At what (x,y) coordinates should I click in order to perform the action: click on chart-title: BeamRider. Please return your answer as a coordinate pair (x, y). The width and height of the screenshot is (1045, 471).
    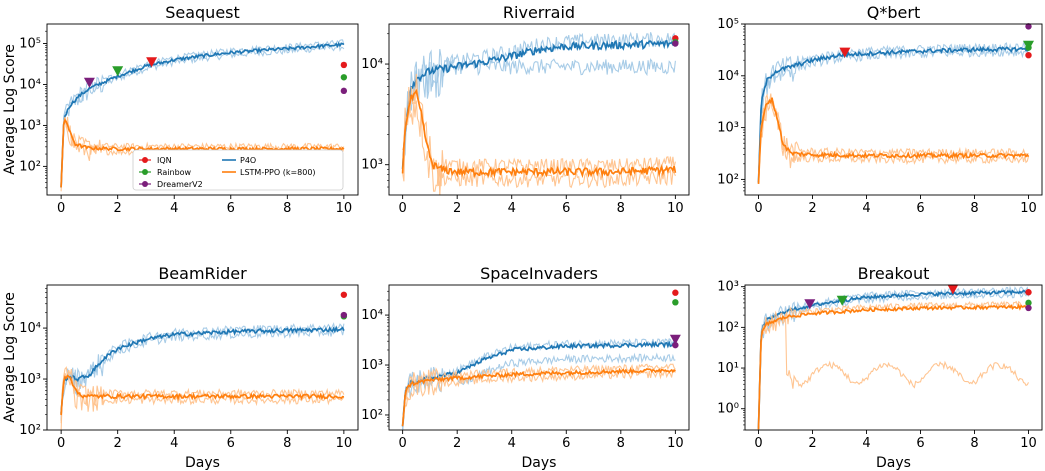
    Looking at the image, I should click on (202, 273).